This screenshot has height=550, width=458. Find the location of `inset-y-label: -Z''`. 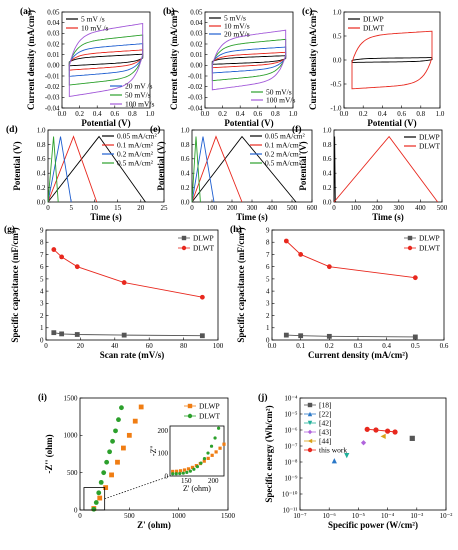

inset-y-label: -Z'' is located at coordinates (153, 450).